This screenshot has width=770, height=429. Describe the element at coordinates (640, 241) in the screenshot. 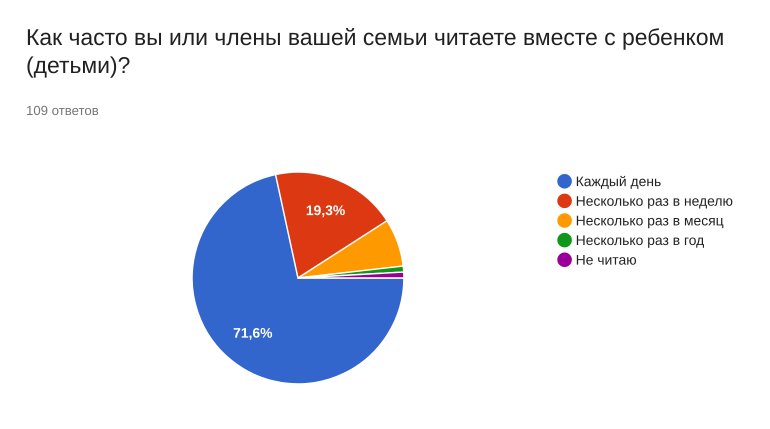

I see `legend-label: Несколько раз в год` at that location.